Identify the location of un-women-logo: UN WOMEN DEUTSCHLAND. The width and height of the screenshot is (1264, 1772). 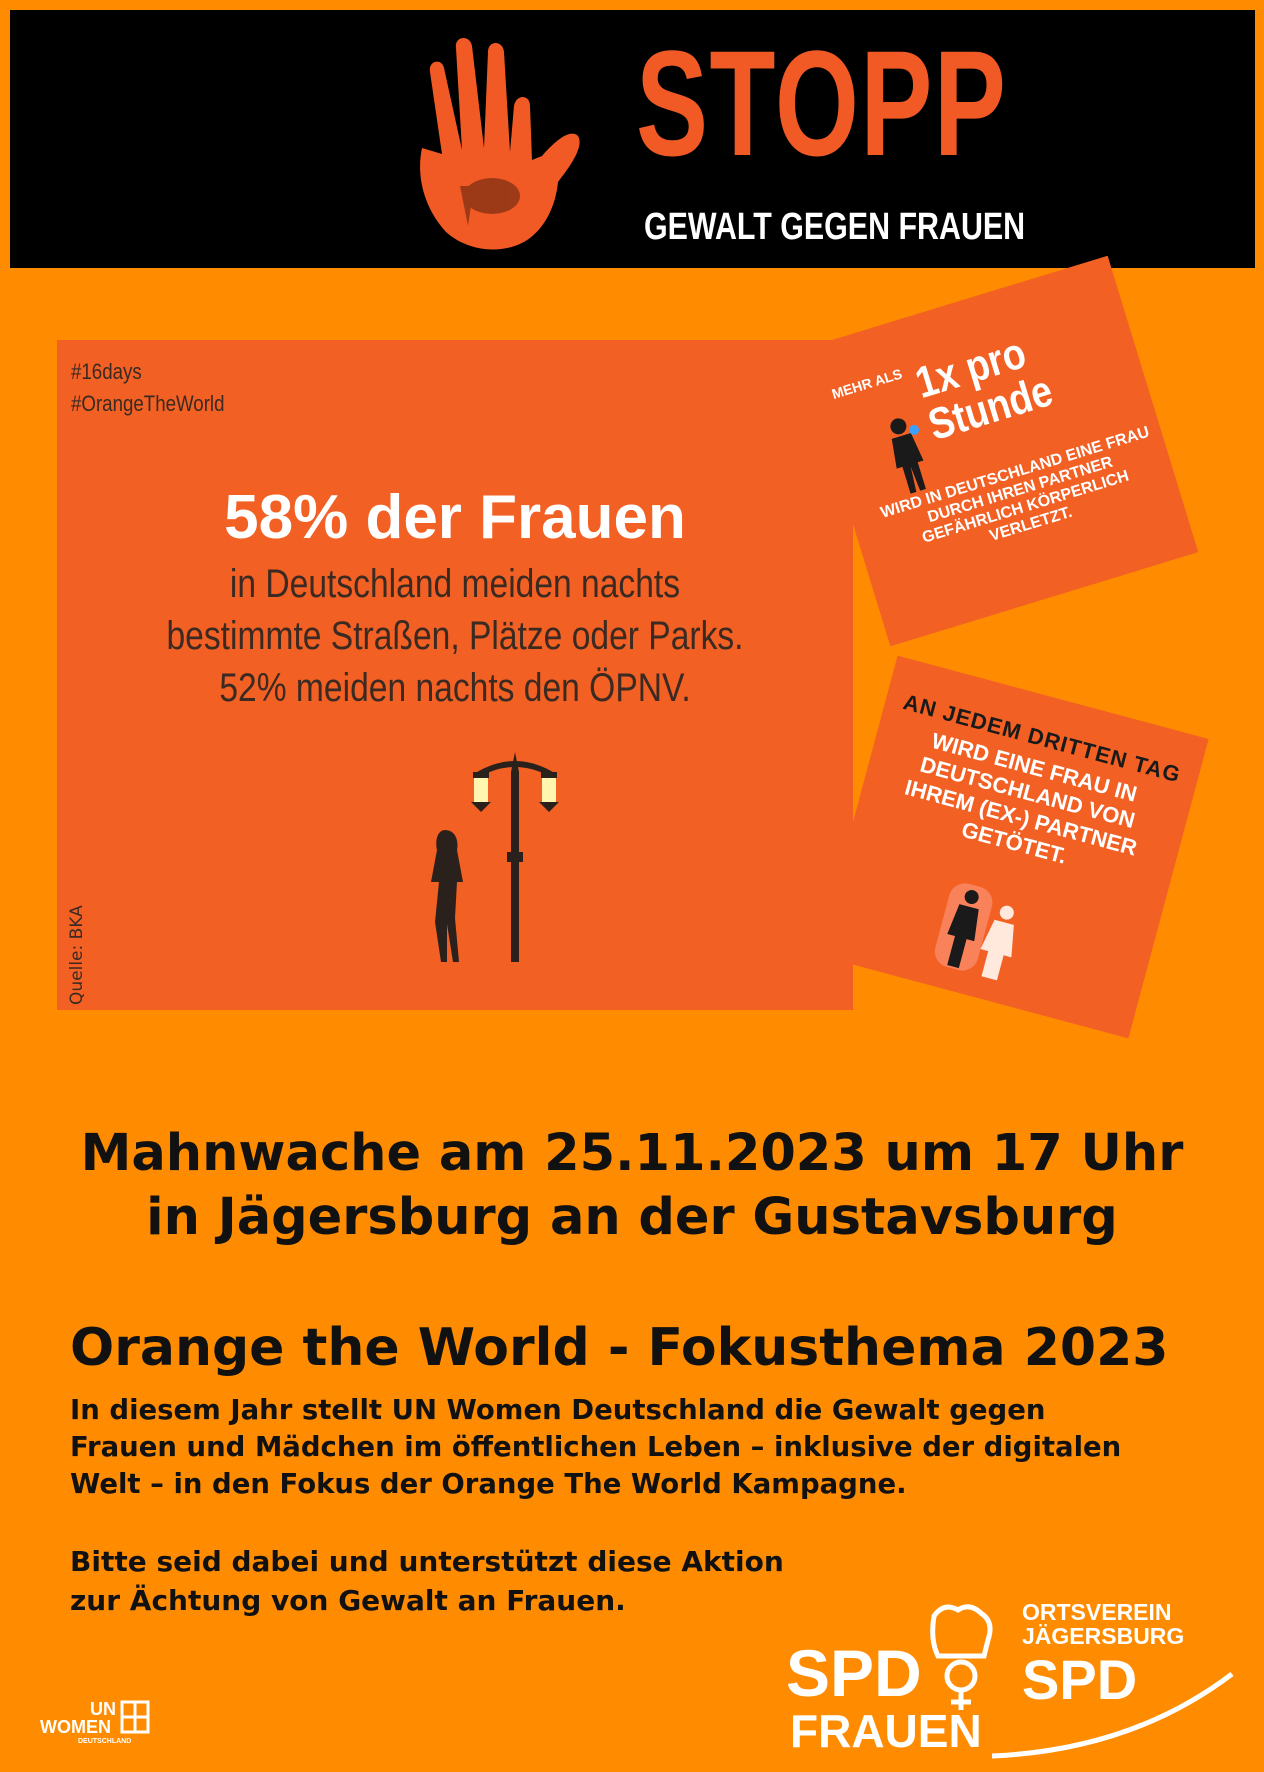
(95, 1724).